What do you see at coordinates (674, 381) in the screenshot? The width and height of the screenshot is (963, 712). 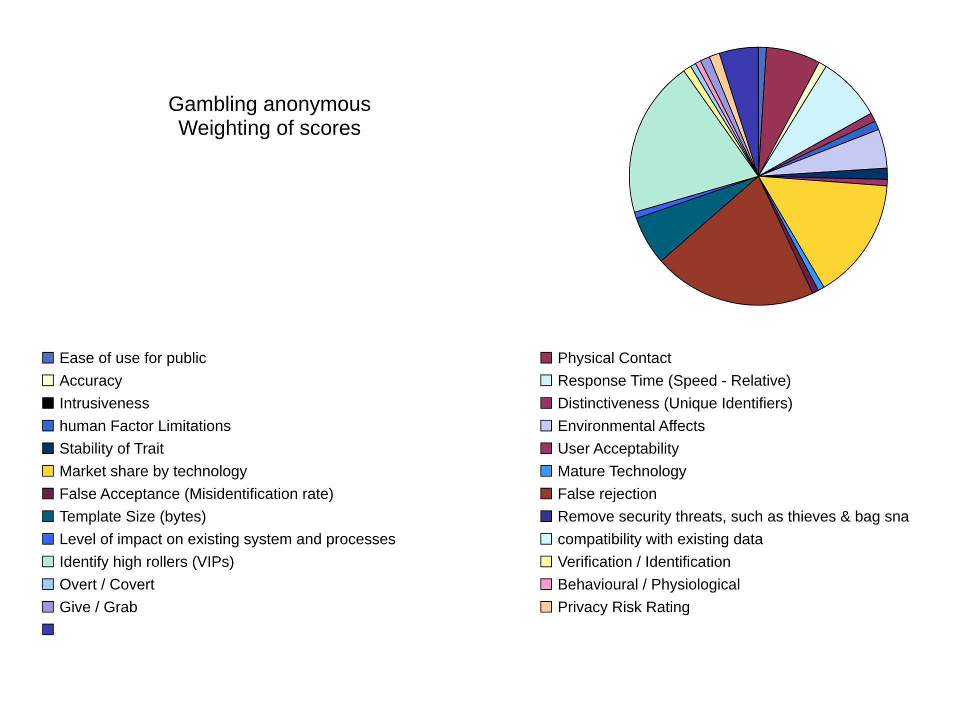 I see `legend-label: Response Time (Speed - Relative)` at bounding box center [674, 381].